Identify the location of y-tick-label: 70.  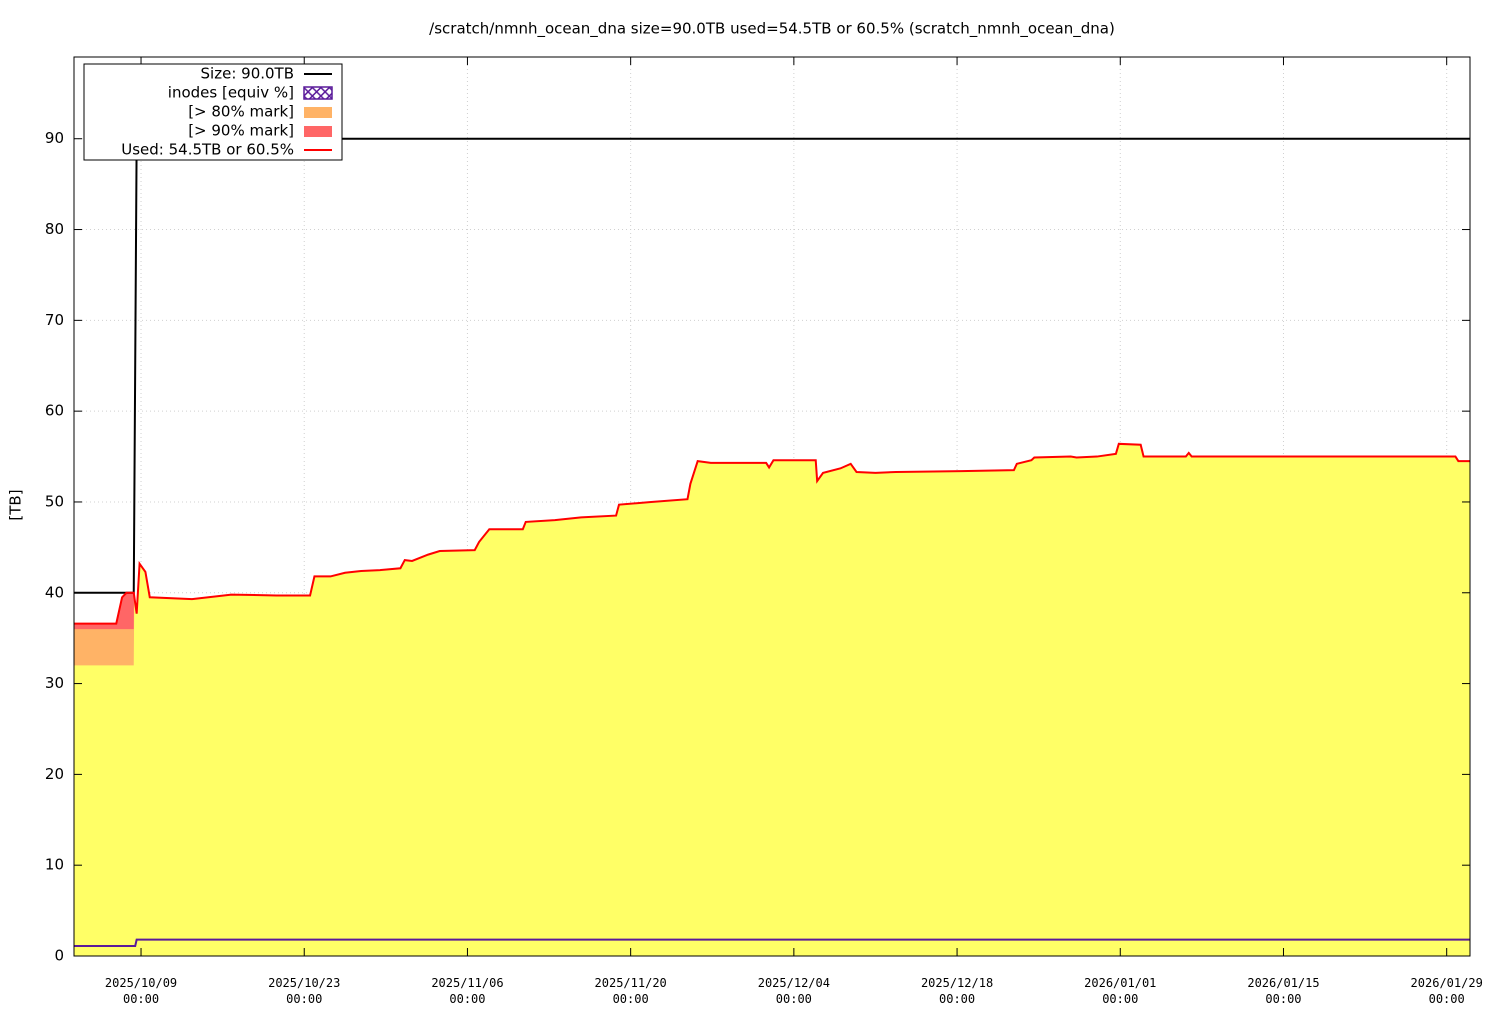
(54, 320).